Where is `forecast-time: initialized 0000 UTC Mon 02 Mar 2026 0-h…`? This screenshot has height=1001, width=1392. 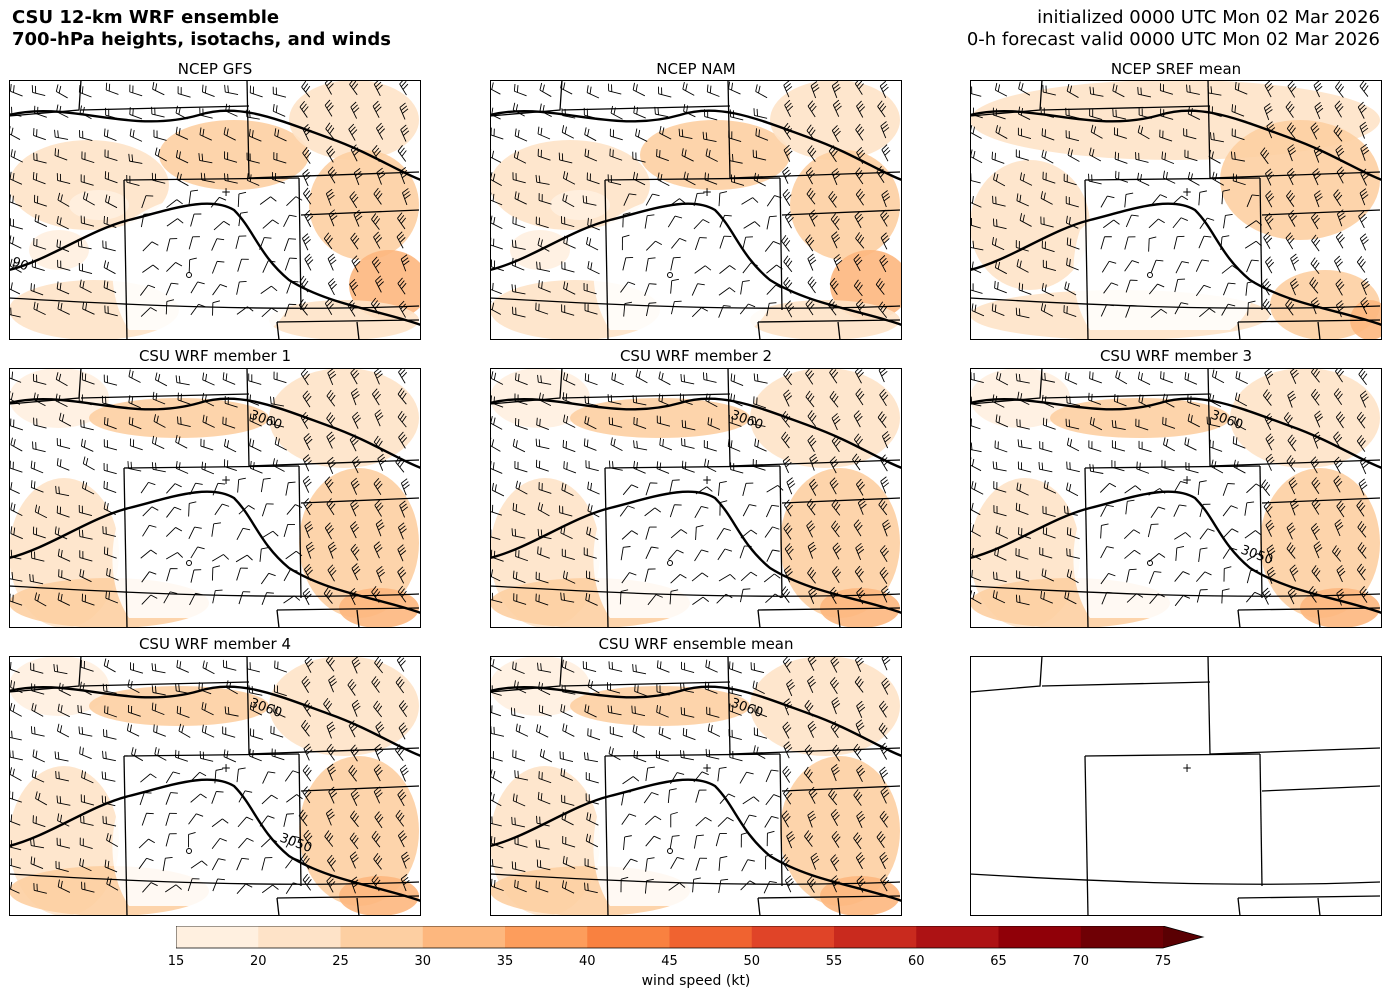
forecast-time: initialized 0000 UTC Mon 02 Mar 2026 0-h… is located at coordinates (1173, 29).